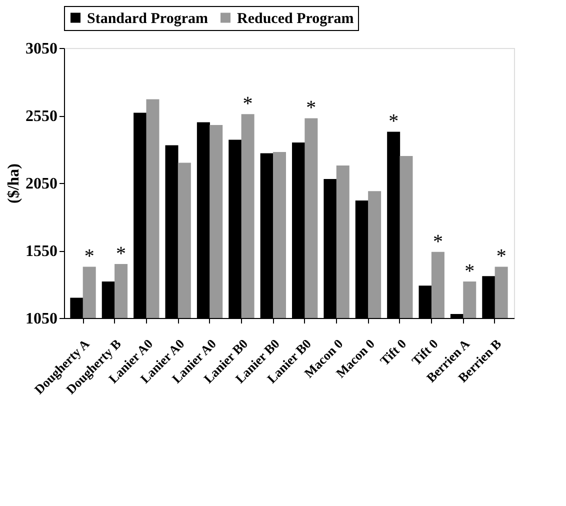 The image size is (566, 506). I want to click on y-tick-label: 1550, so click(42, 251).